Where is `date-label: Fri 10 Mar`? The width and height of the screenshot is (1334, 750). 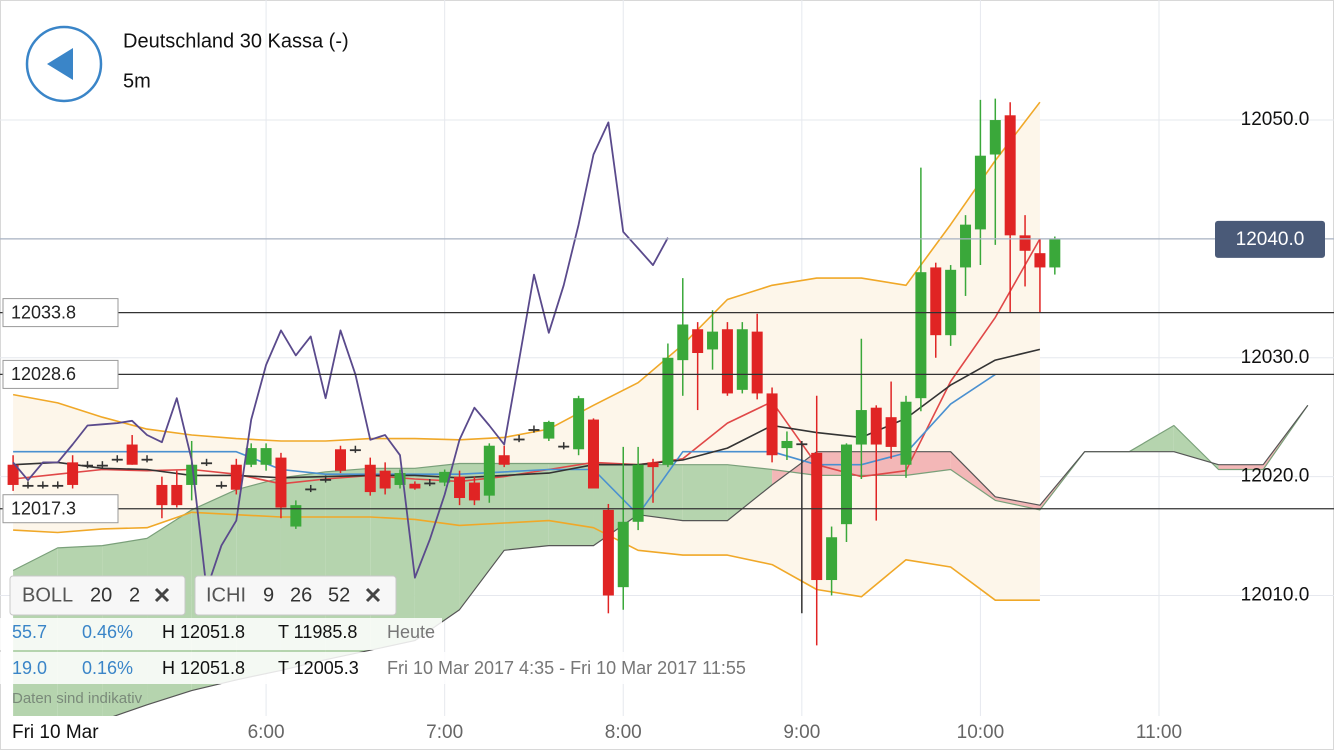 date-label: Fri 10 Mar is located at coordinates (55, 732).